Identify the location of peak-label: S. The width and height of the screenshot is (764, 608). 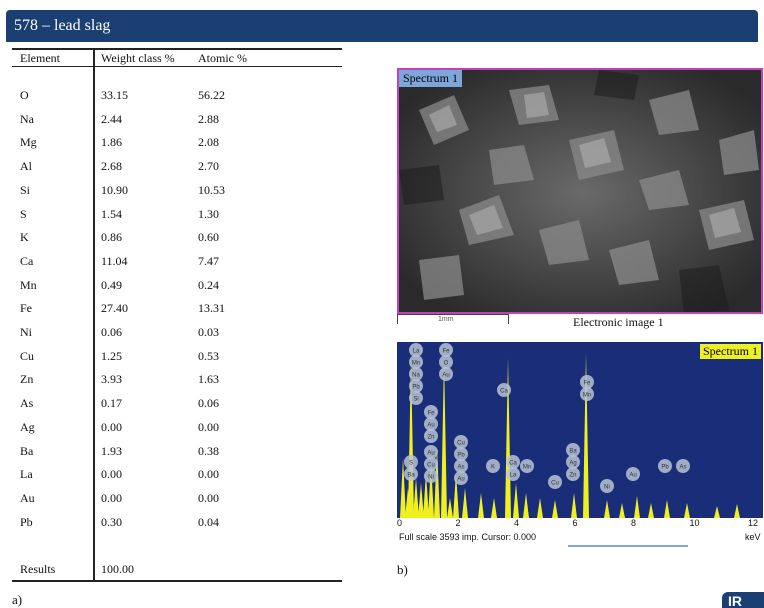
(411, 464).